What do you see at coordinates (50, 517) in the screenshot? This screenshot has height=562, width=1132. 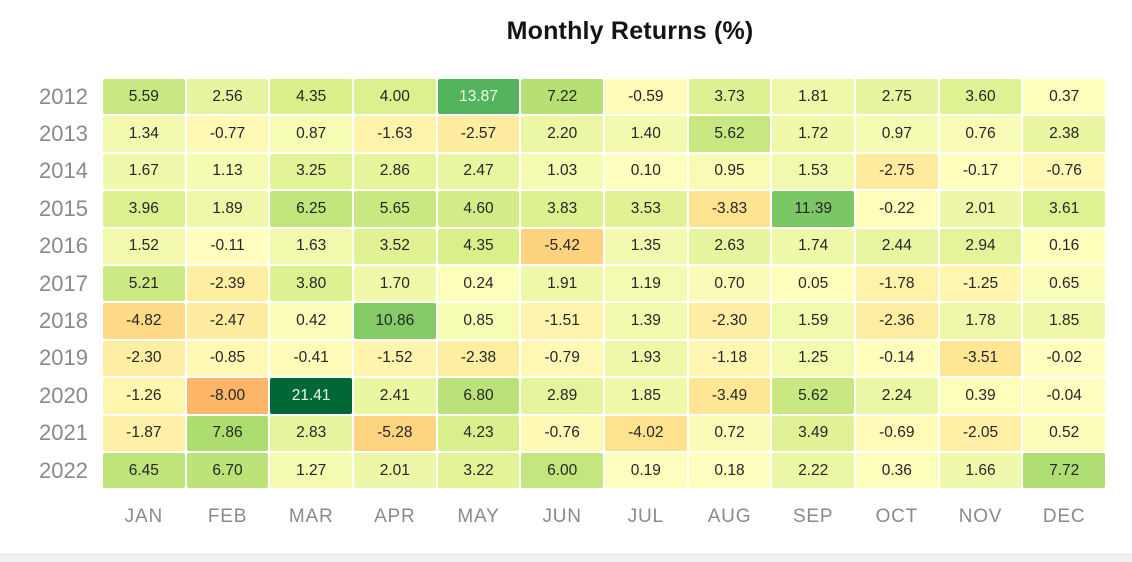 I see `month-axis-spacer` at bounding box center [50, 517].